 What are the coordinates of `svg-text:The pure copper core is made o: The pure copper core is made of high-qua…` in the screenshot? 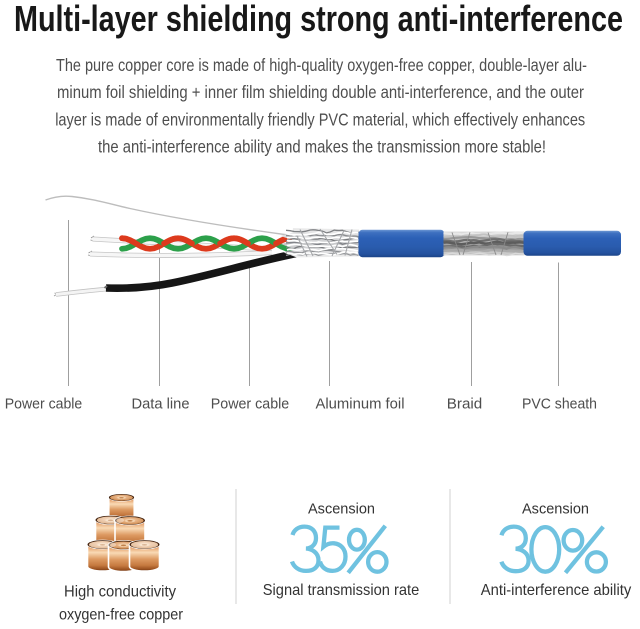 It's located at (321, 65).